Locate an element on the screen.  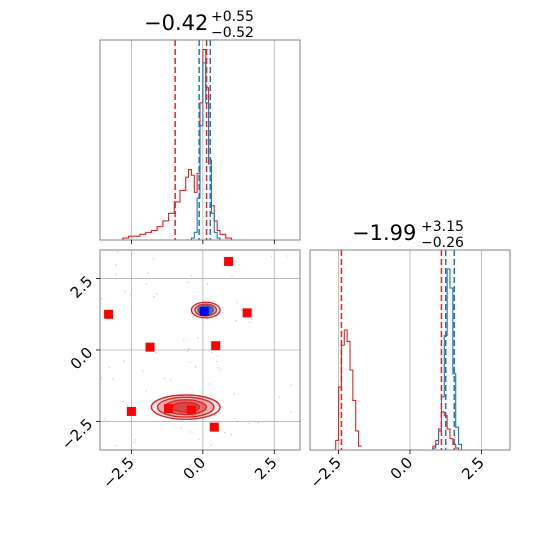
y-tick-label: −2.5 is located at coordinates (77, 434).